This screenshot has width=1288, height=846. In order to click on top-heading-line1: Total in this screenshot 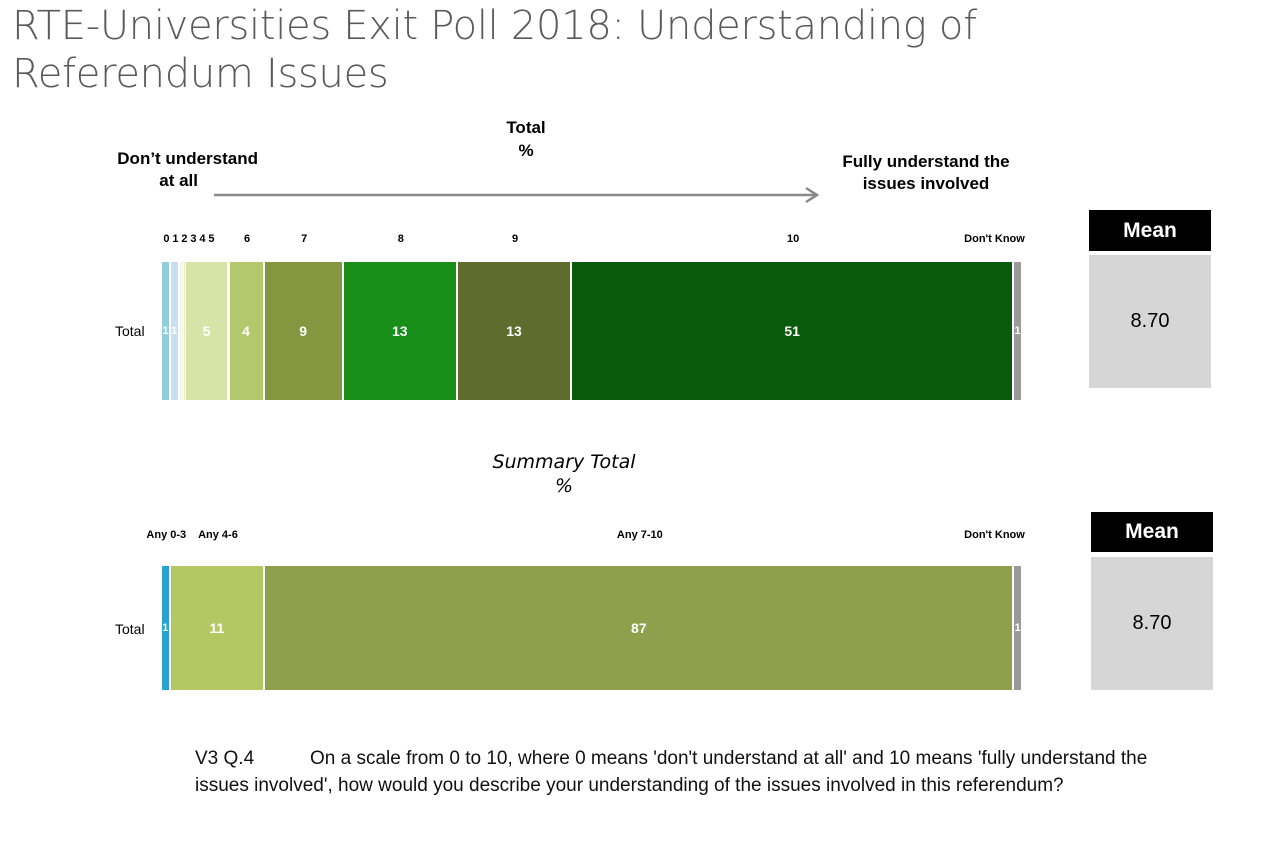, I will do `click(526, 127)`.